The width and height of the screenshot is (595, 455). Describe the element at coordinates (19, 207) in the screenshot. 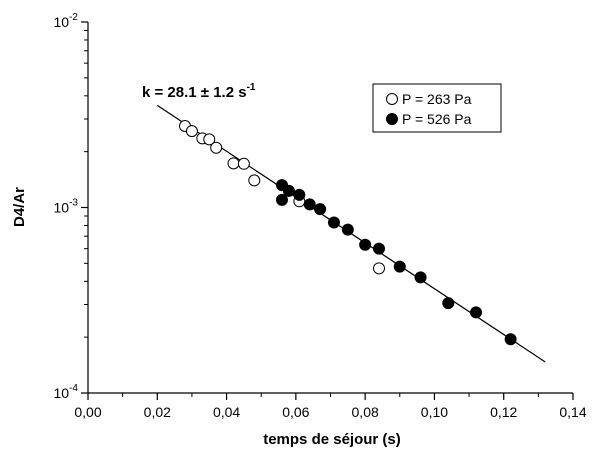

I see `y-axis-title: D4/Ar` at that location.